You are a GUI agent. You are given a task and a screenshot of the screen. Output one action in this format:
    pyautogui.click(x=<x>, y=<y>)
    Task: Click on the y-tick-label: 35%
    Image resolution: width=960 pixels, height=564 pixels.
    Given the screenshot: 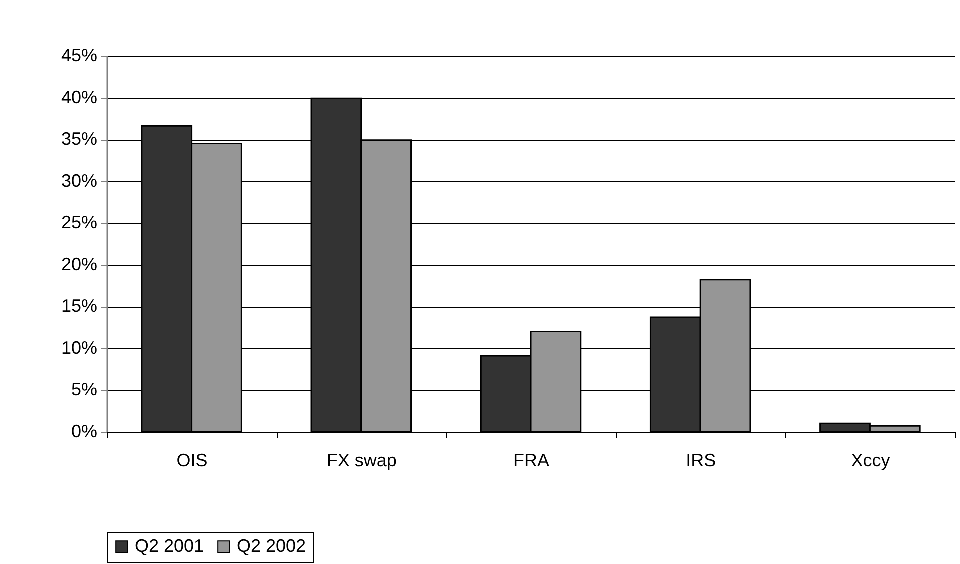 What is the action you would take?
    pyautogui.click(x=79, y=139)
    